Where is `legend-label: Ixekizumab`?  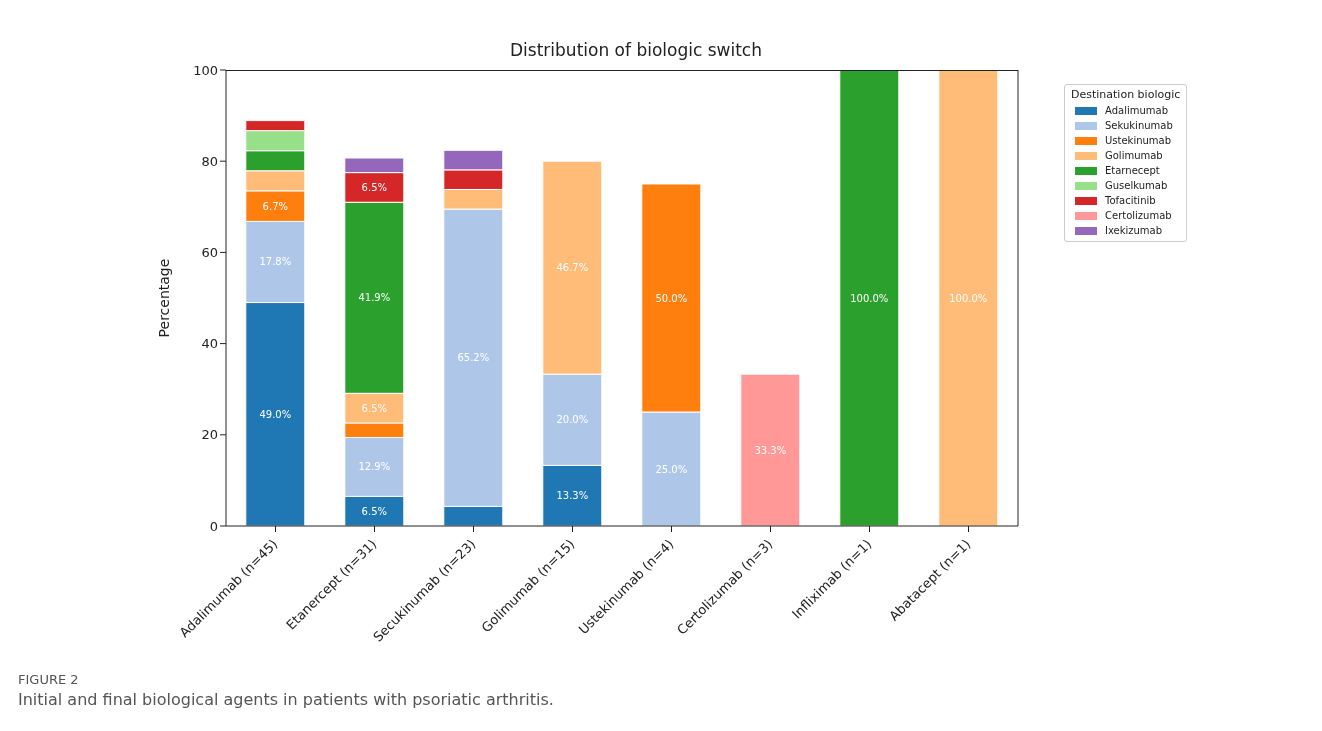 legend-label: Ixekizumab is located at coordinates (1134, 230).